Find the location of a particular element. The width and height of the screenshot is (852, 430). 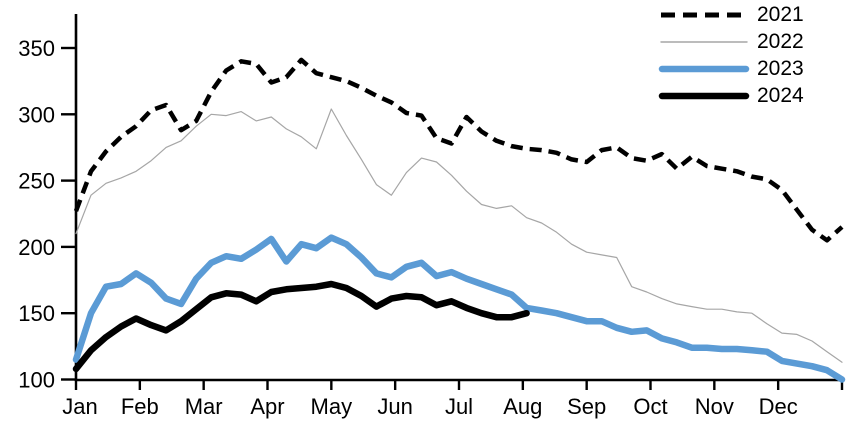

legend-label: 2021 is located at coordinates (780, 14).